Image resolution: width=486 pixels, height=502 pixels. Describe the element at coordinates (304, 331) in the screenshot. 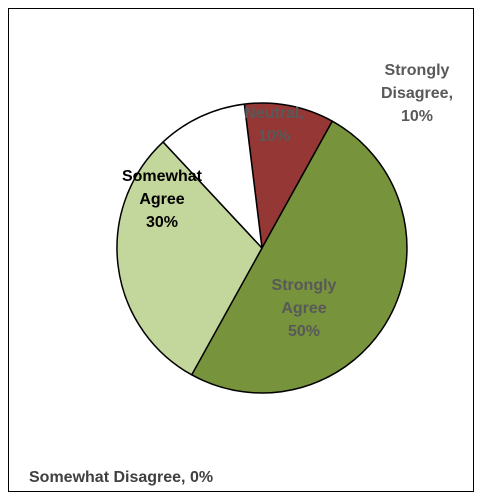

I see `pie-label-line: 50%` at that location.